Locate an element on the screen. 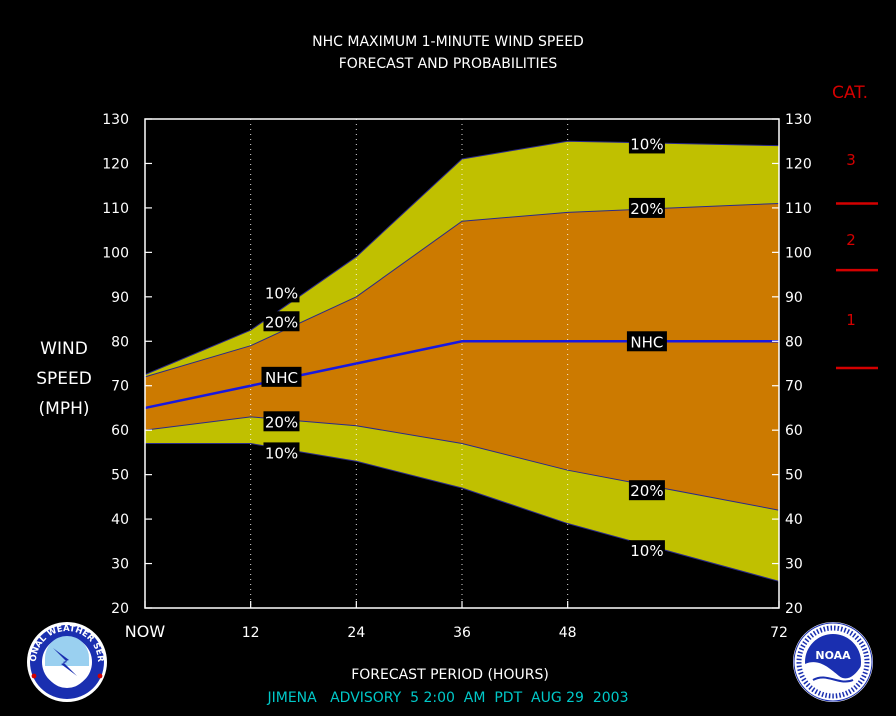 This screenshot has height=716, width=896. line-label-8: 20% is located at coordinates (646, 490).